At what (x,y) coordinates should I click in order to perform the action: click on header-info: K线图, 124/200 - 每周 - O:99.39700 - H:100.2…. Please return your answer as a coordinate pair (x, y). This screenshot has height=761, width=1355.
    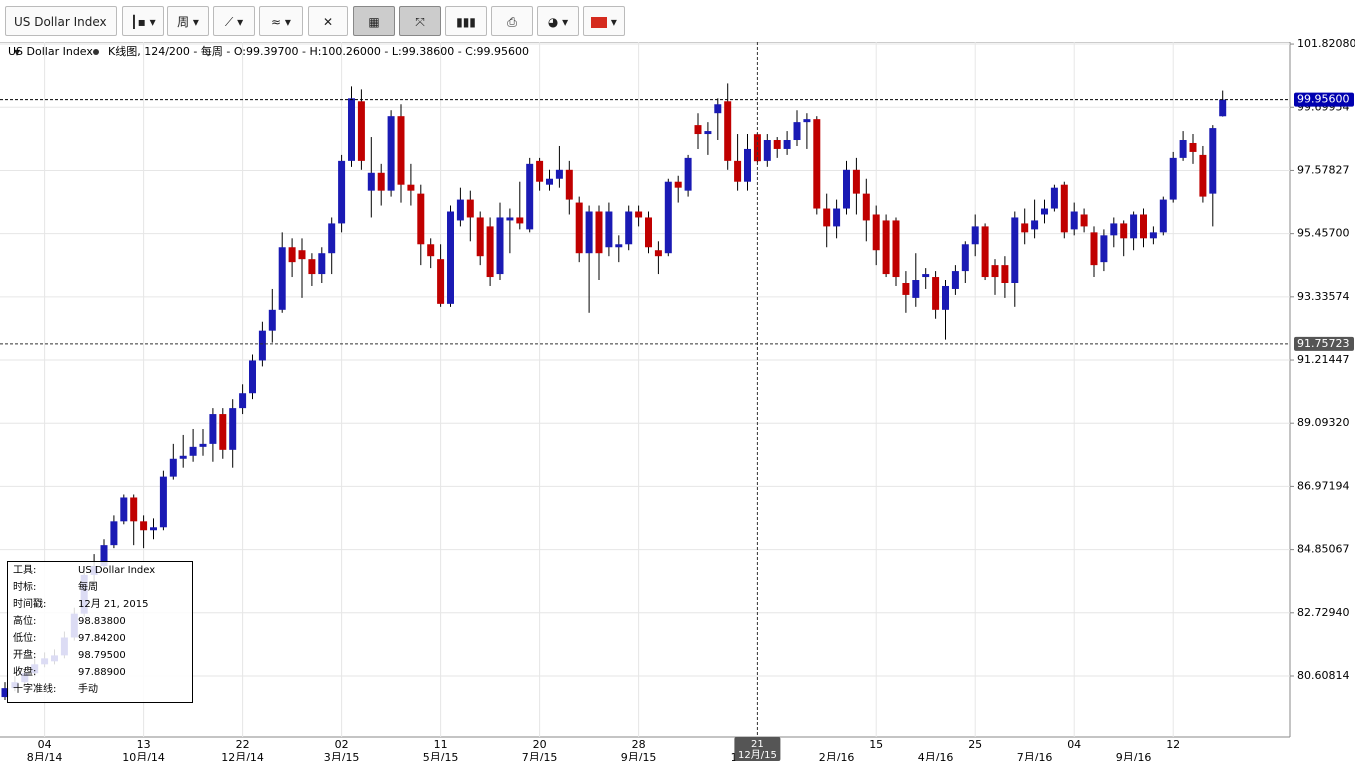
    Looking at the image, I should click on (318, 51).